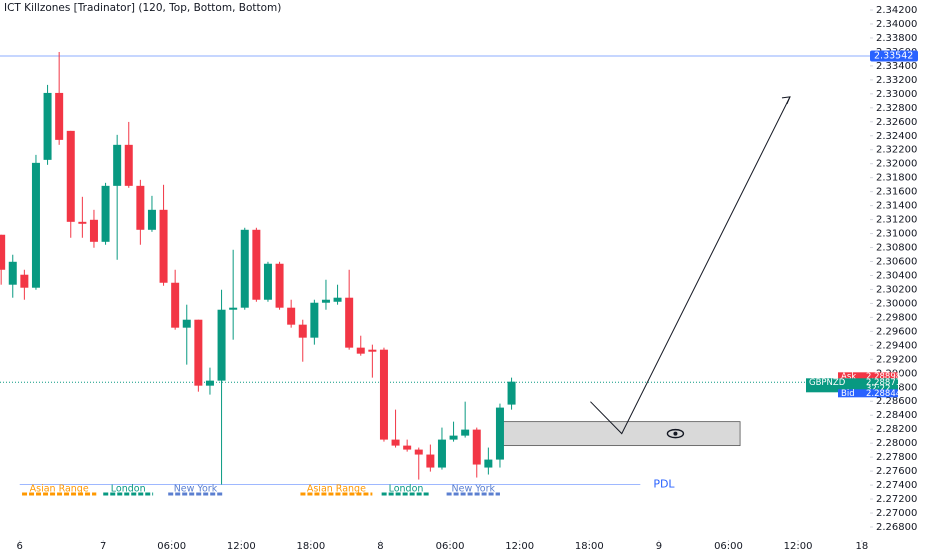 Image resolution: width=932 pixels, height=550 pixels. I want to click on y-tick-label: 2.28400, so click(896, 415).